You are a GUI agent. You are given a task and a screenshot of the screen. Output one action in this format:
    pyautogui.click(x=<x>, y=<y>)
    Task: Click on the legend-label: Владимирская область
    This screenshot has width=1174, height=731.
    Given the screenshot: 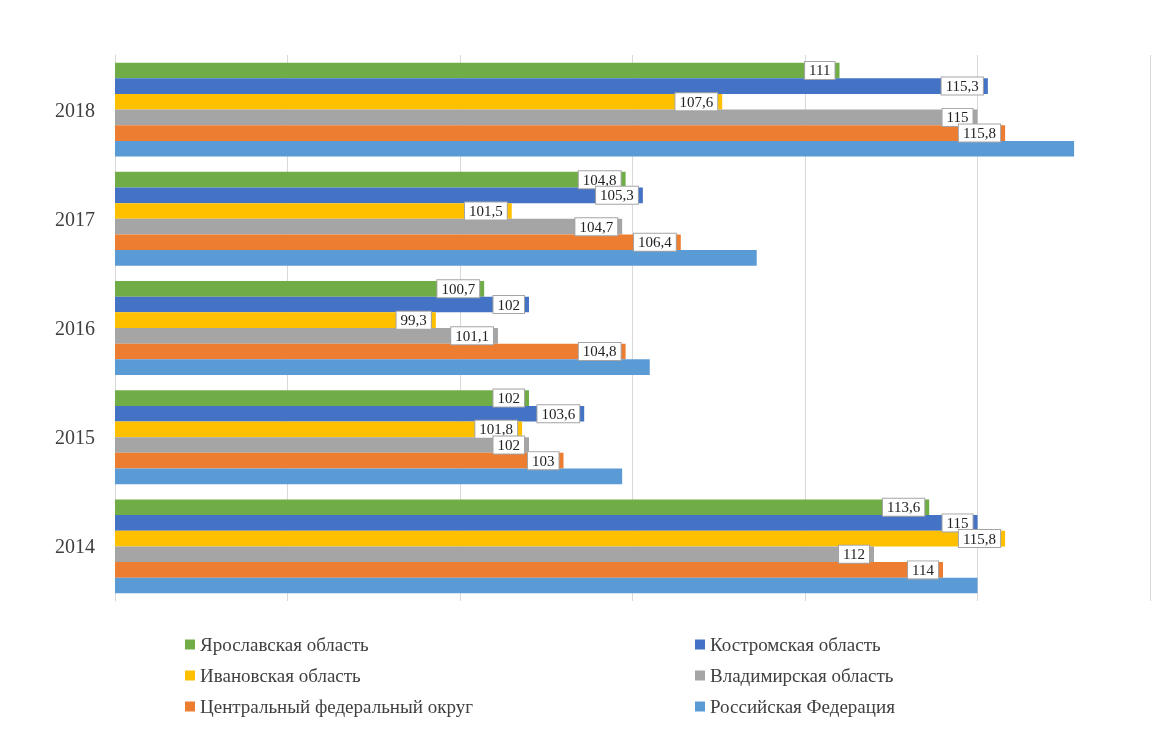 What is the action you would take?
    pyautogui.click(x=802, y=675)
    